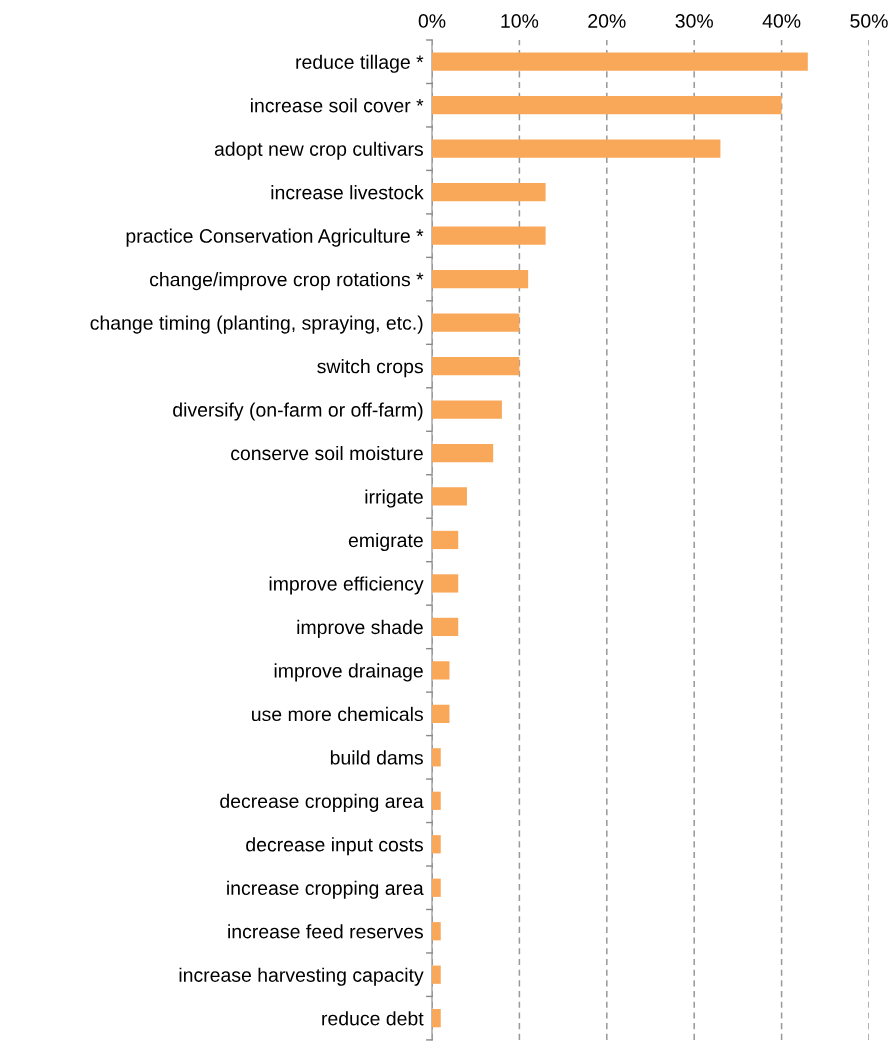  What do you see at coordinates (781, 21) in the screenshot?
I see `x-tick-label: 40%` at bounding box center [781, 21].